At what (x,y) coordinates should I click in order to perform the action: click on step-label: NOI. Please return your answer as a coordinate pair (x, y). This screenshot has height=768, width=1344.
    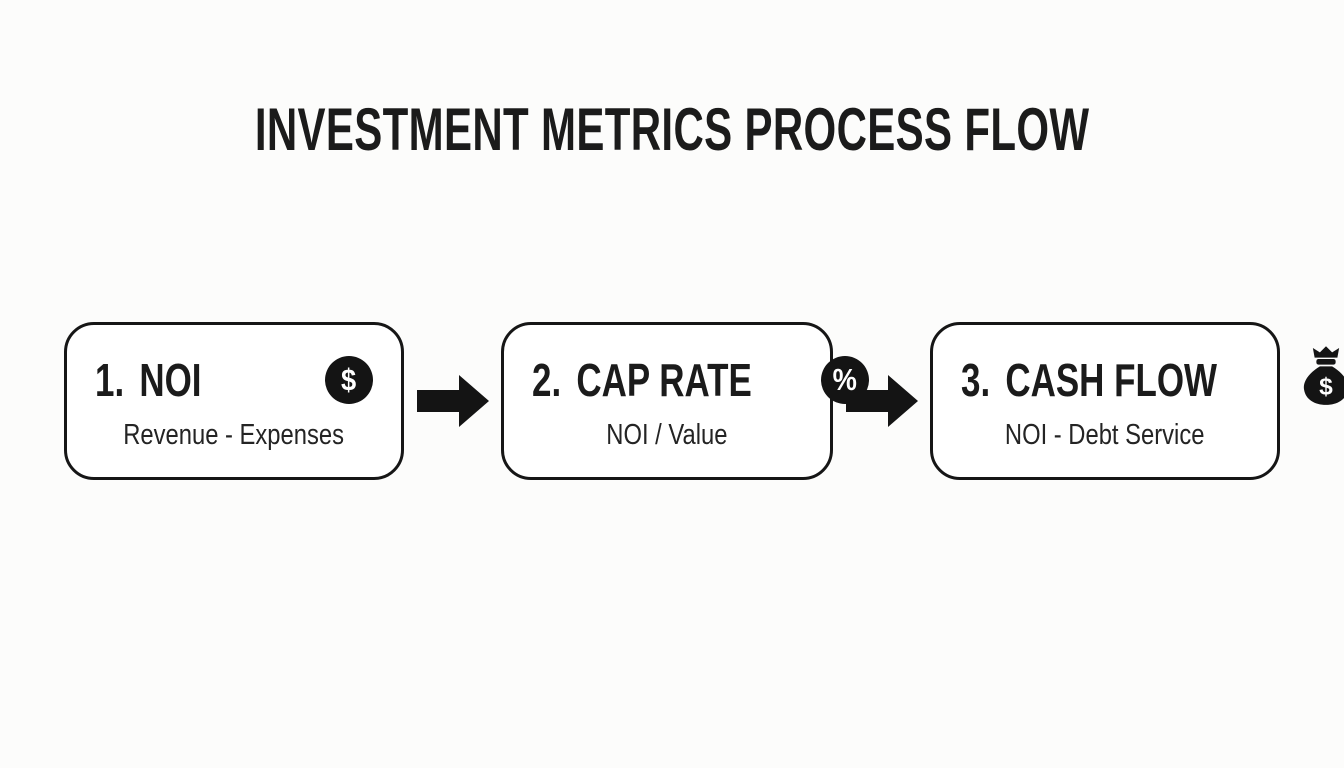
    Looking at the image, I should click on (170, 380).